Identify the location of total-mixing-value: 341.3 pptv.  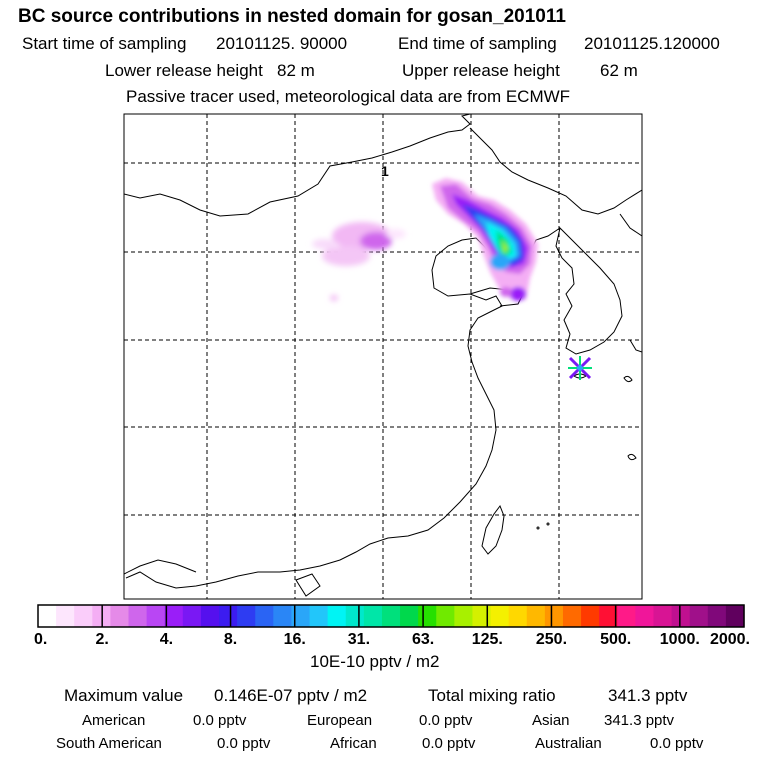
(648, 695).